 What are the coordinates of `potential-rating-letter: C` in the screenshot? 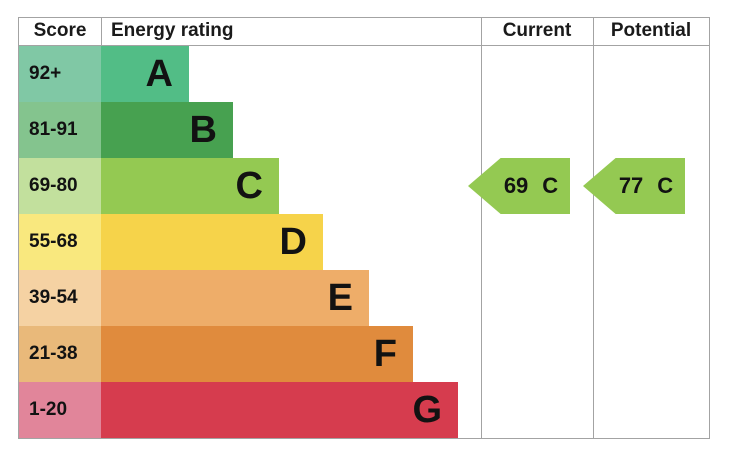 It's located at (665, 185).